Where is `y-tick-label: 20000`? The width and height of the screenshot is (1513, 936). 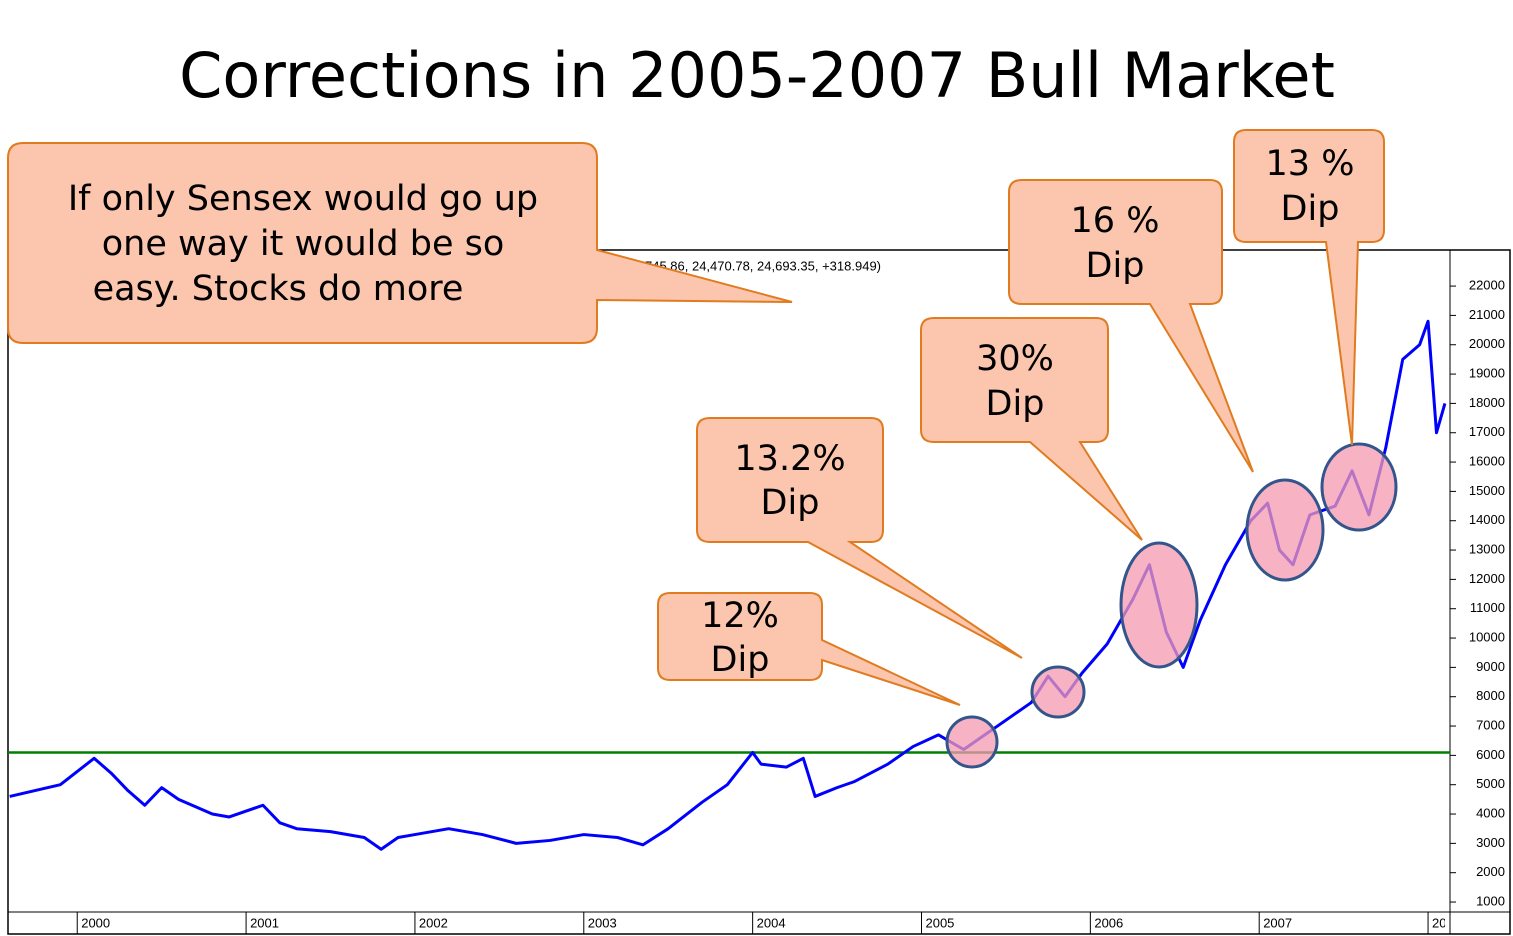
y-tick-label: 20000 is located at coordinates (1487, 343).